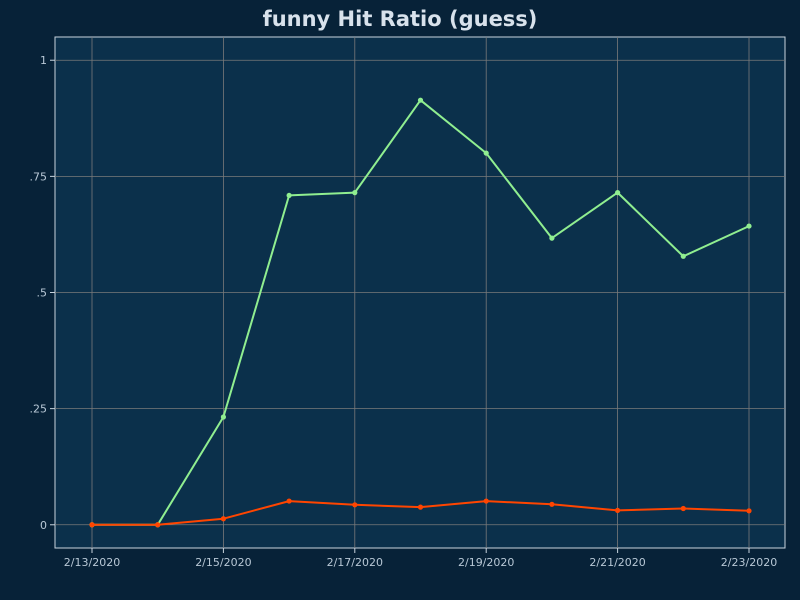 The width and height of the screenshot is (800, 600). I want to click on y-tick-label: .5, so click(42, 293).